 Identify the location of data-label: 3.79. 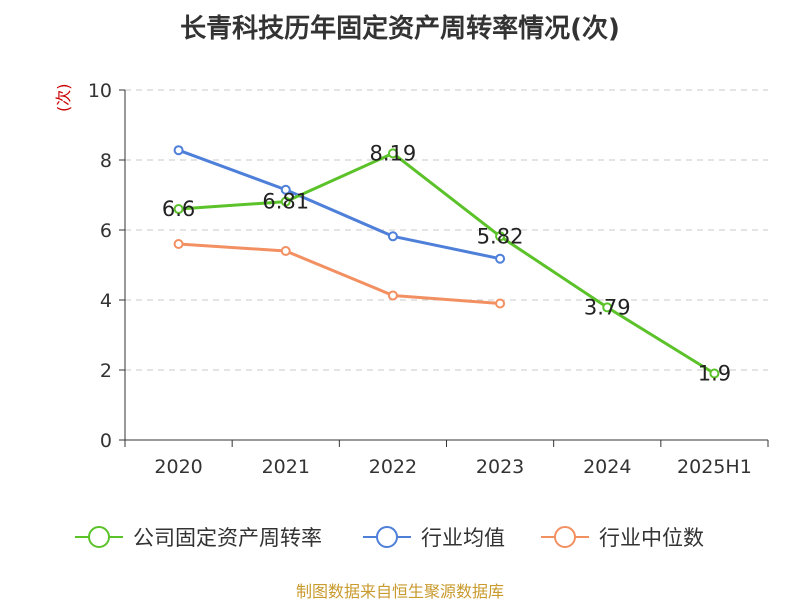
(607, 307).